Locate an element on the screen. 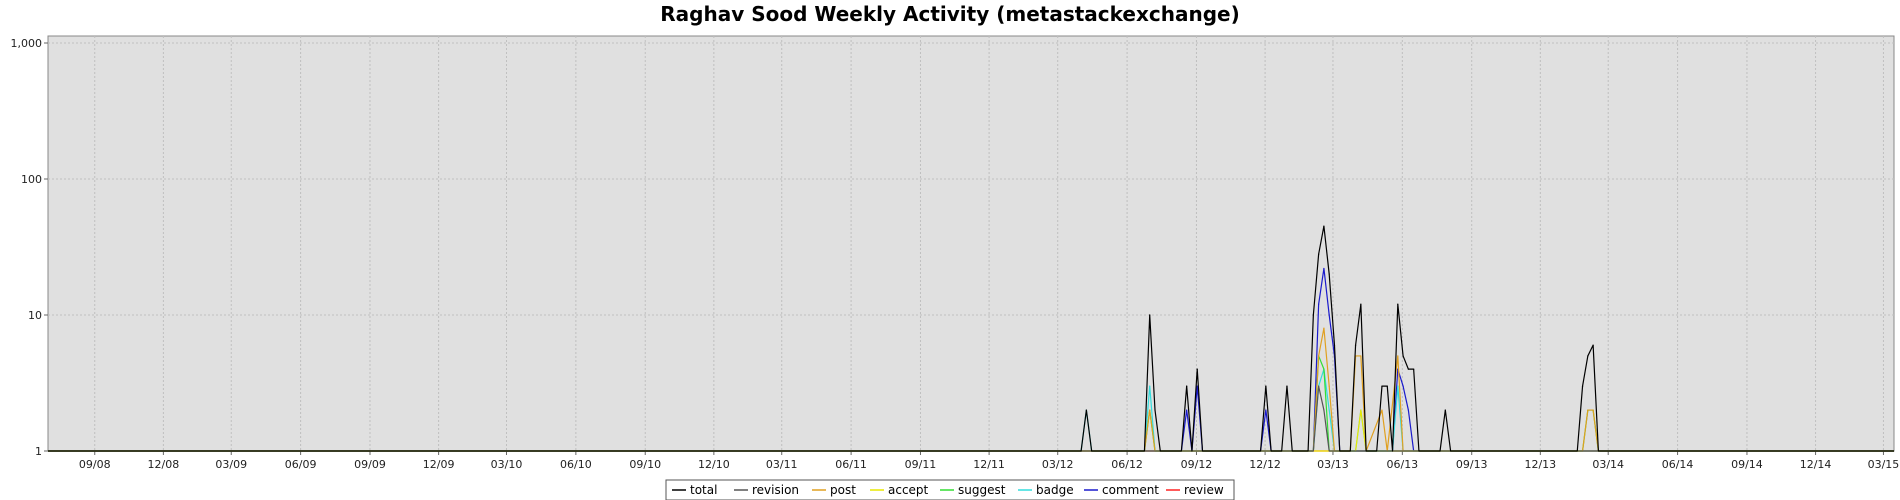  legend-label-total: total is located at coordinates (703, 490).